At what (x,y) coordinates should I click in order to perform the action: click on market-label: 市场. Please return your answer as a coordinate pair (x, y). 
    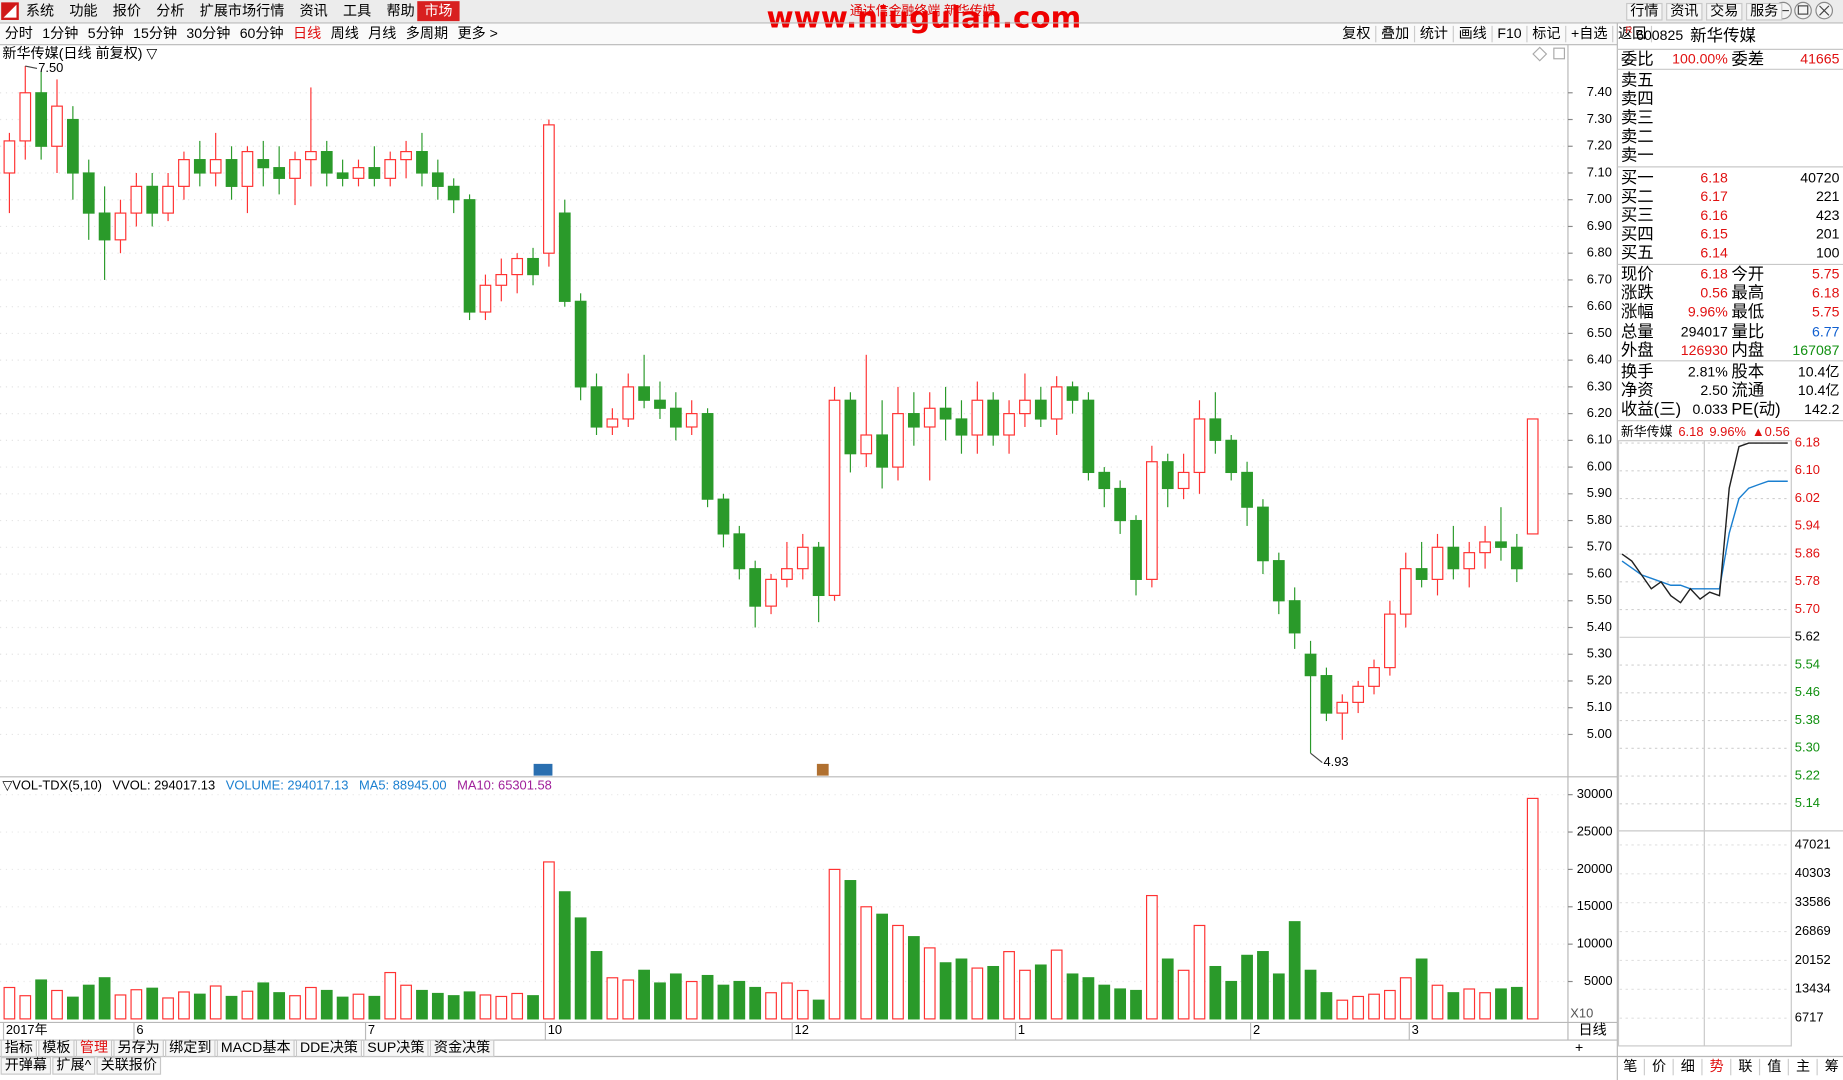
    Looking at the image, I should click on (438, 10).